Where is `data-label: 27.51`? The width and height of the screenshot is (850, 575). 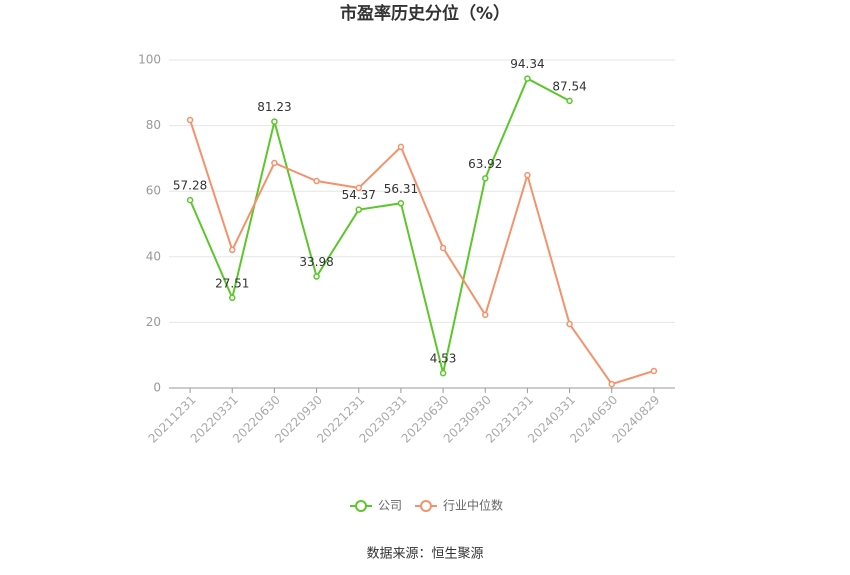 data-label: 27.51 is located at coordinates (232, 283).